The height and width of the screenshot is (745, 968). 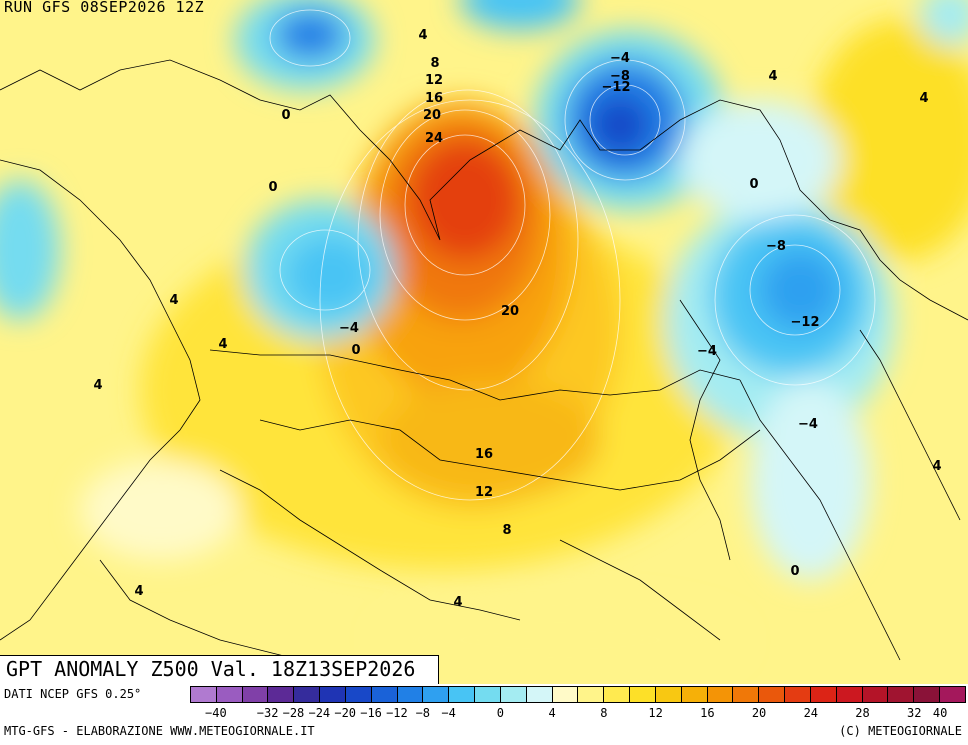 I want to click on colorbar-tick-label: −20, so click(x=345, y=713).